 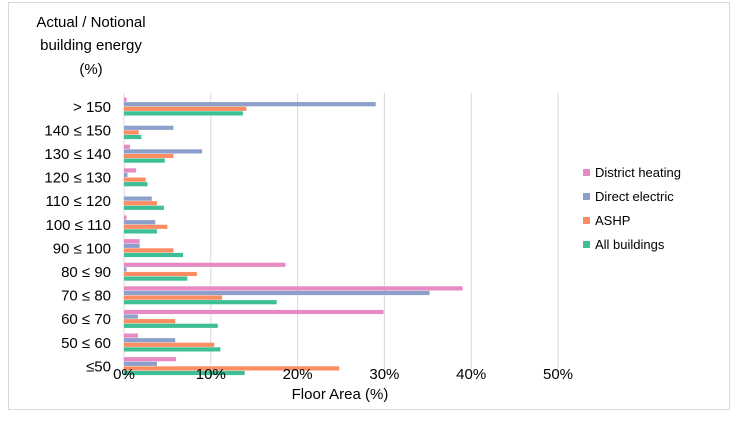 I want to click on category-label: 90 ≤ 100, so click(x=82, y=248).